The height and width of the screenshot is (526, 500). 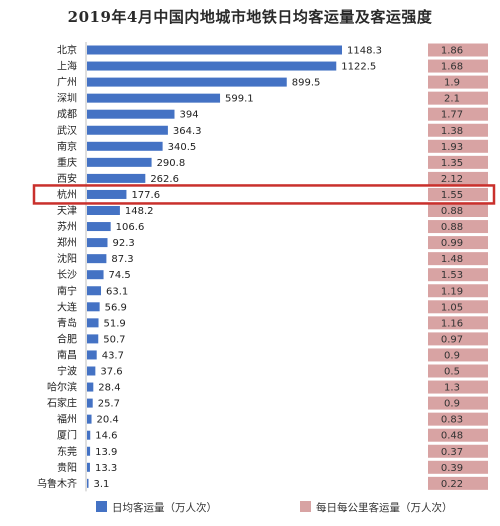 I want to click on volume-value-label: 56.9, so click(x=116, y=307).